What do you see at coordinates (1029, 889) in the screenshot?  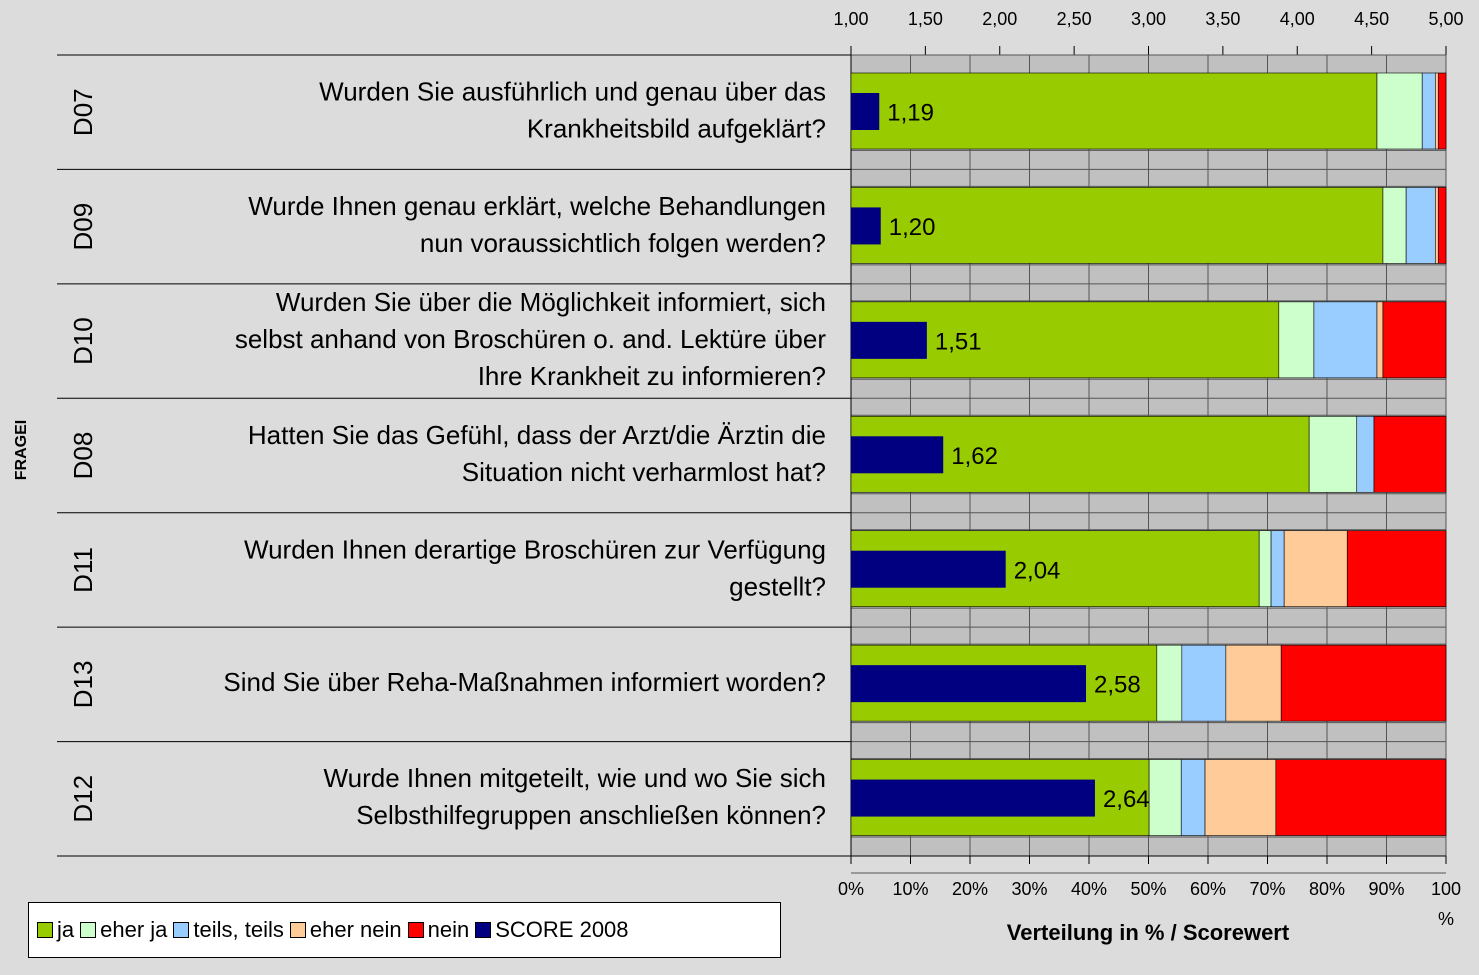 I see `x-tick-label: 30%` at bounding box center [1029, 889].